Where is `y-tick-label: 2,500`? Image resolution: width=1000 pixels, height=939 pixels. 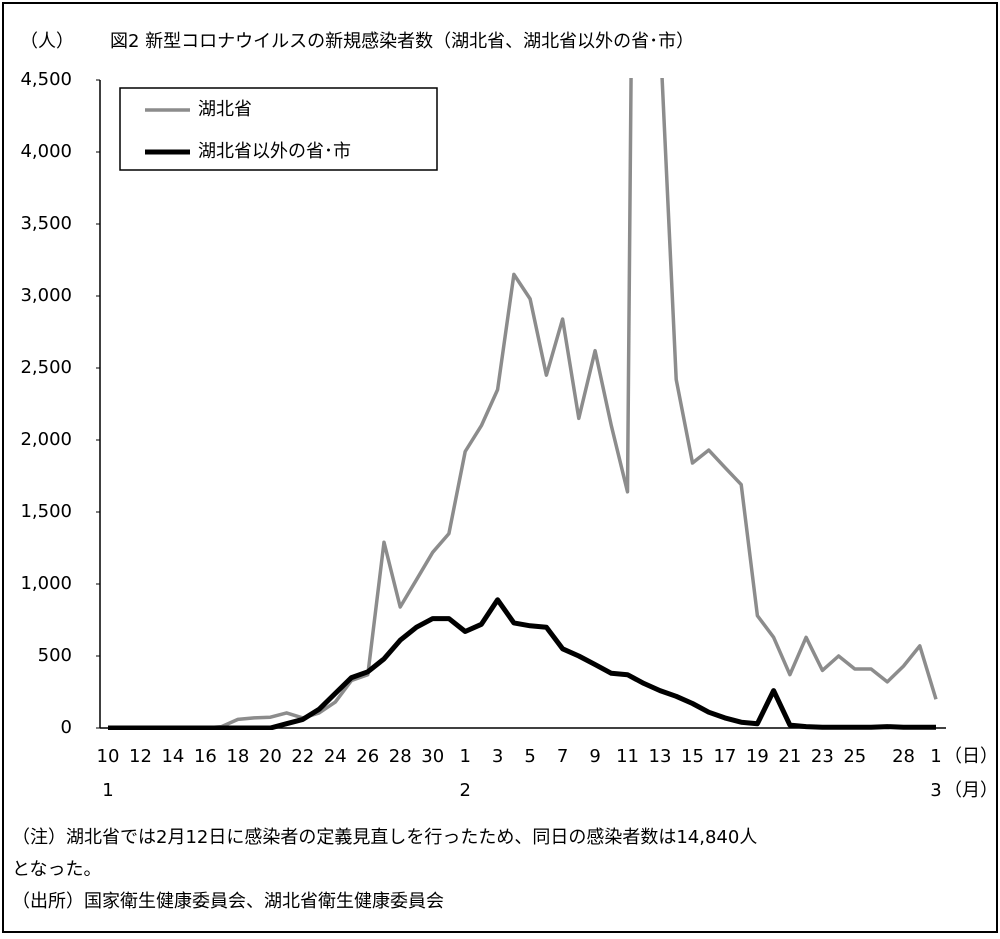 y-tick-label: 2,500 is located at coordinates (46, 367).